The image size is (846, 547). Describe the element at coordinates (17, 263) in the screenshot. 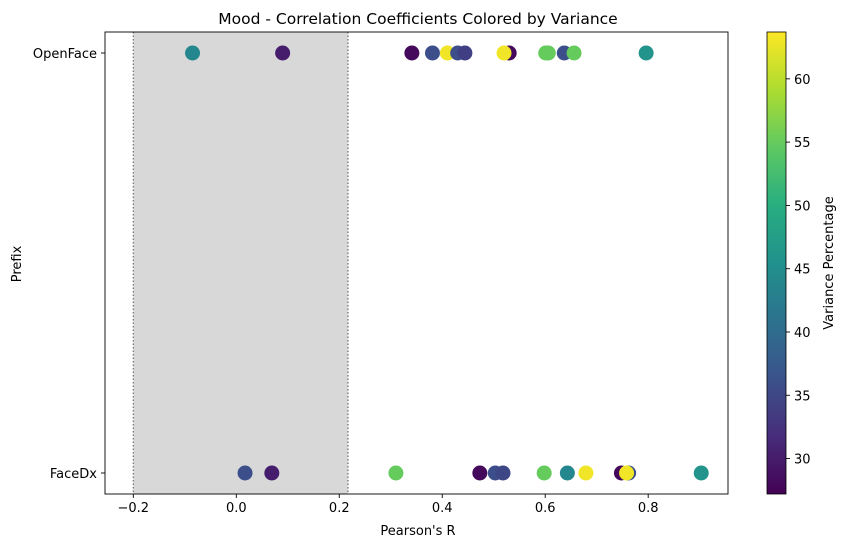

I see `y-axis-label: Prefix` at that location.